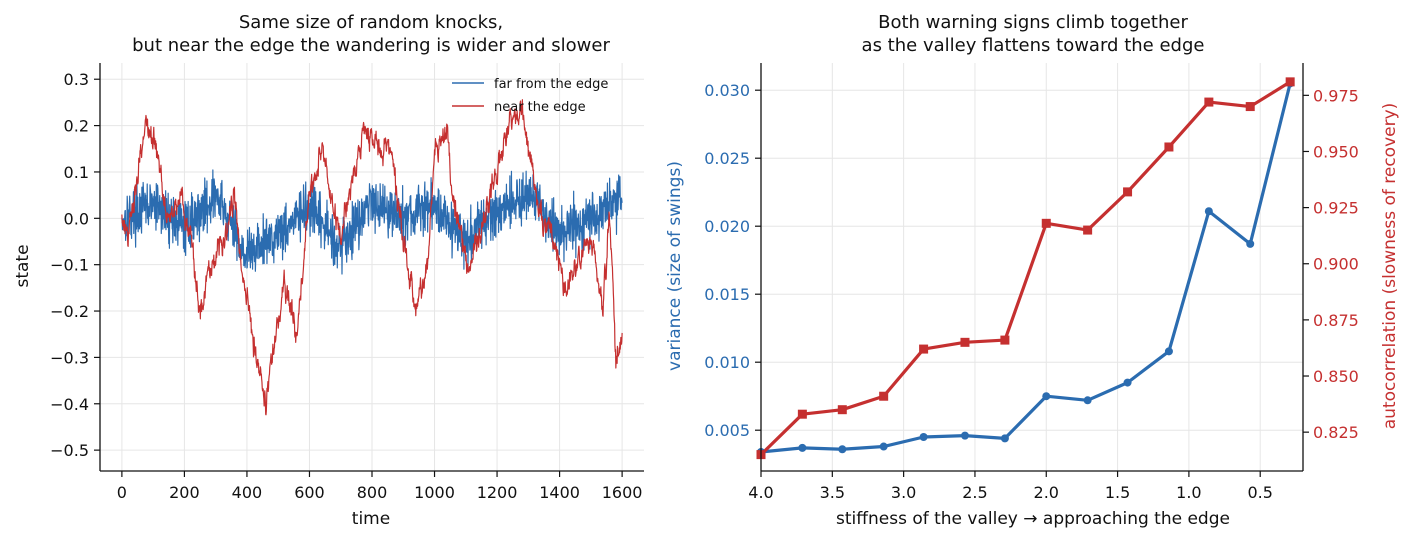 This screenshot has width=1413, height=542. What do you see at coordinates (530, 96) in the screenshot?
I see `left-legend: far from the edge near the edge` at bounding box center [530, 96].